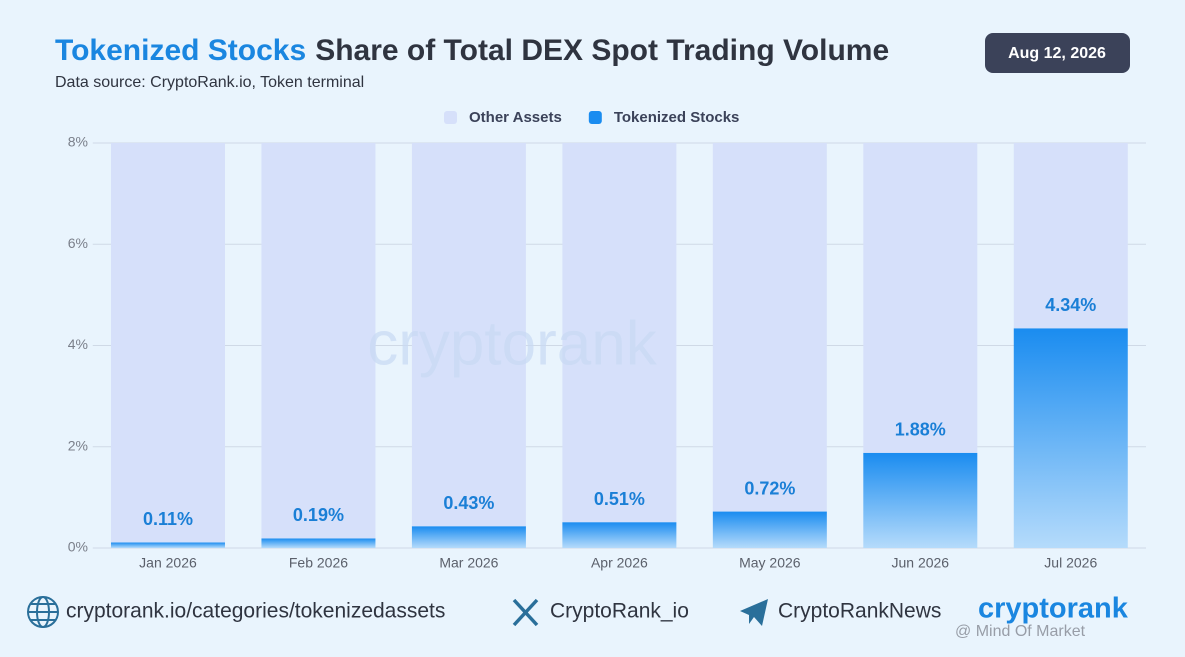 This screenshot has height=657, width=1185. I want to click on globe-icon, so click(43, 612).